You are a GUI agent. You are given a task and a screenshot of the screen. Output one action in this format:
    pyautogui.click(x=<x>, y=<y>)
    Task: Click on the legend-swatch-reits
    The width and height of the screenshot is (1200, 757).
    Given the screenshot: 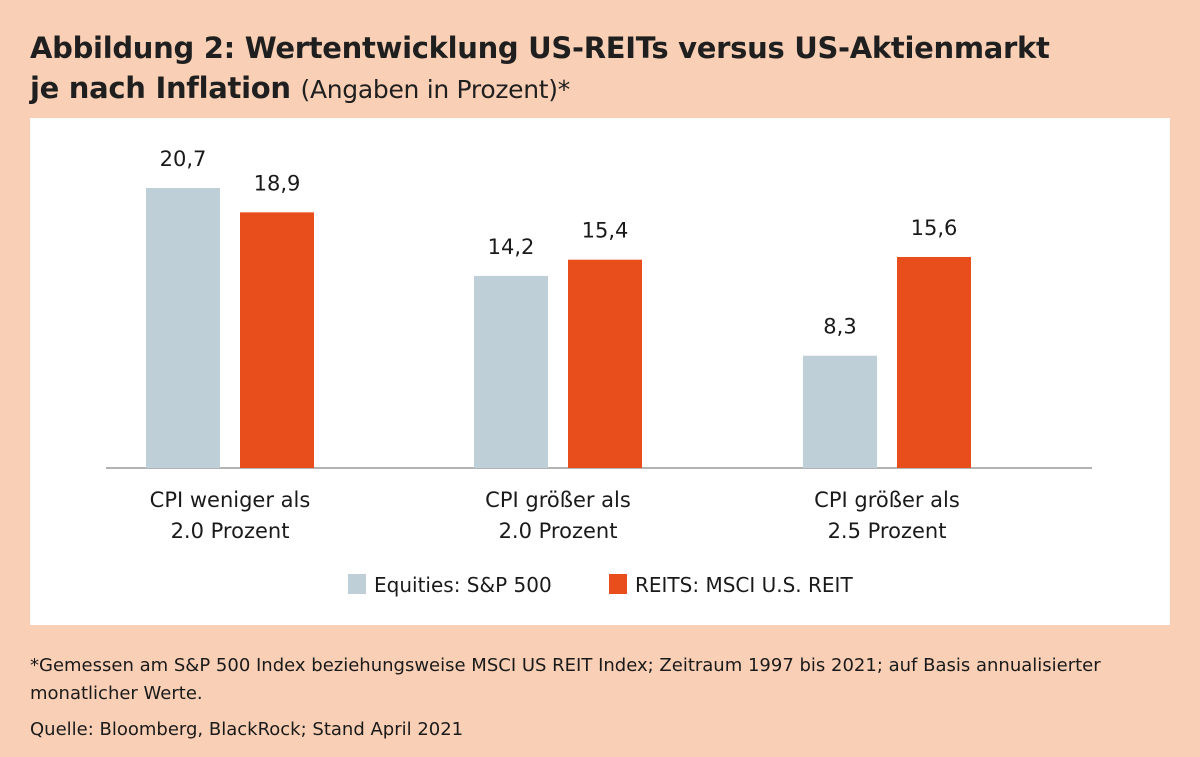 What is the action you would take?
    pyautogui.click(x=618, y=584)
    